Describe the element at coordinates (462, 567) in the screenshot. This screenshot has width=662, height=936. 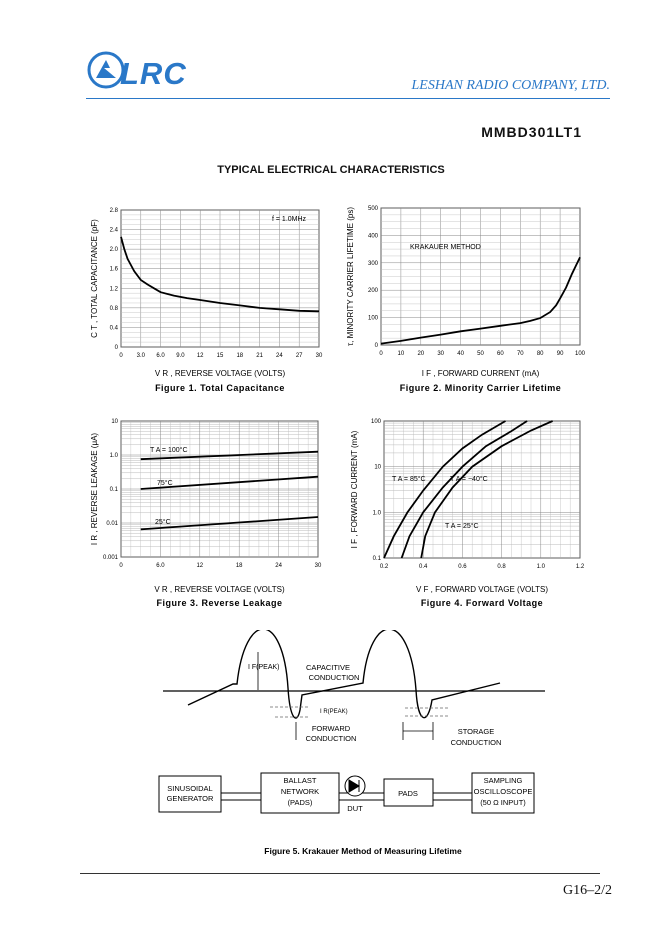
I see `fig4-xtick-label: 0.6` at that location.